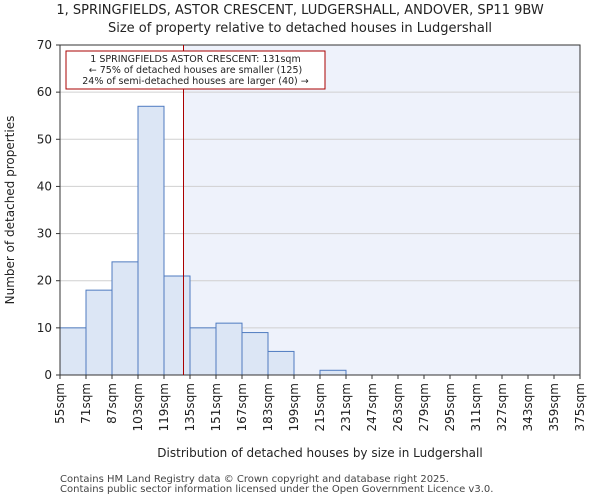 This screenshot has width=600, height=500. What do you see at coordinates (424, 407) in the screenshot?
I see `x-tick-label: 279sqm` at bounding box center [424, 407].